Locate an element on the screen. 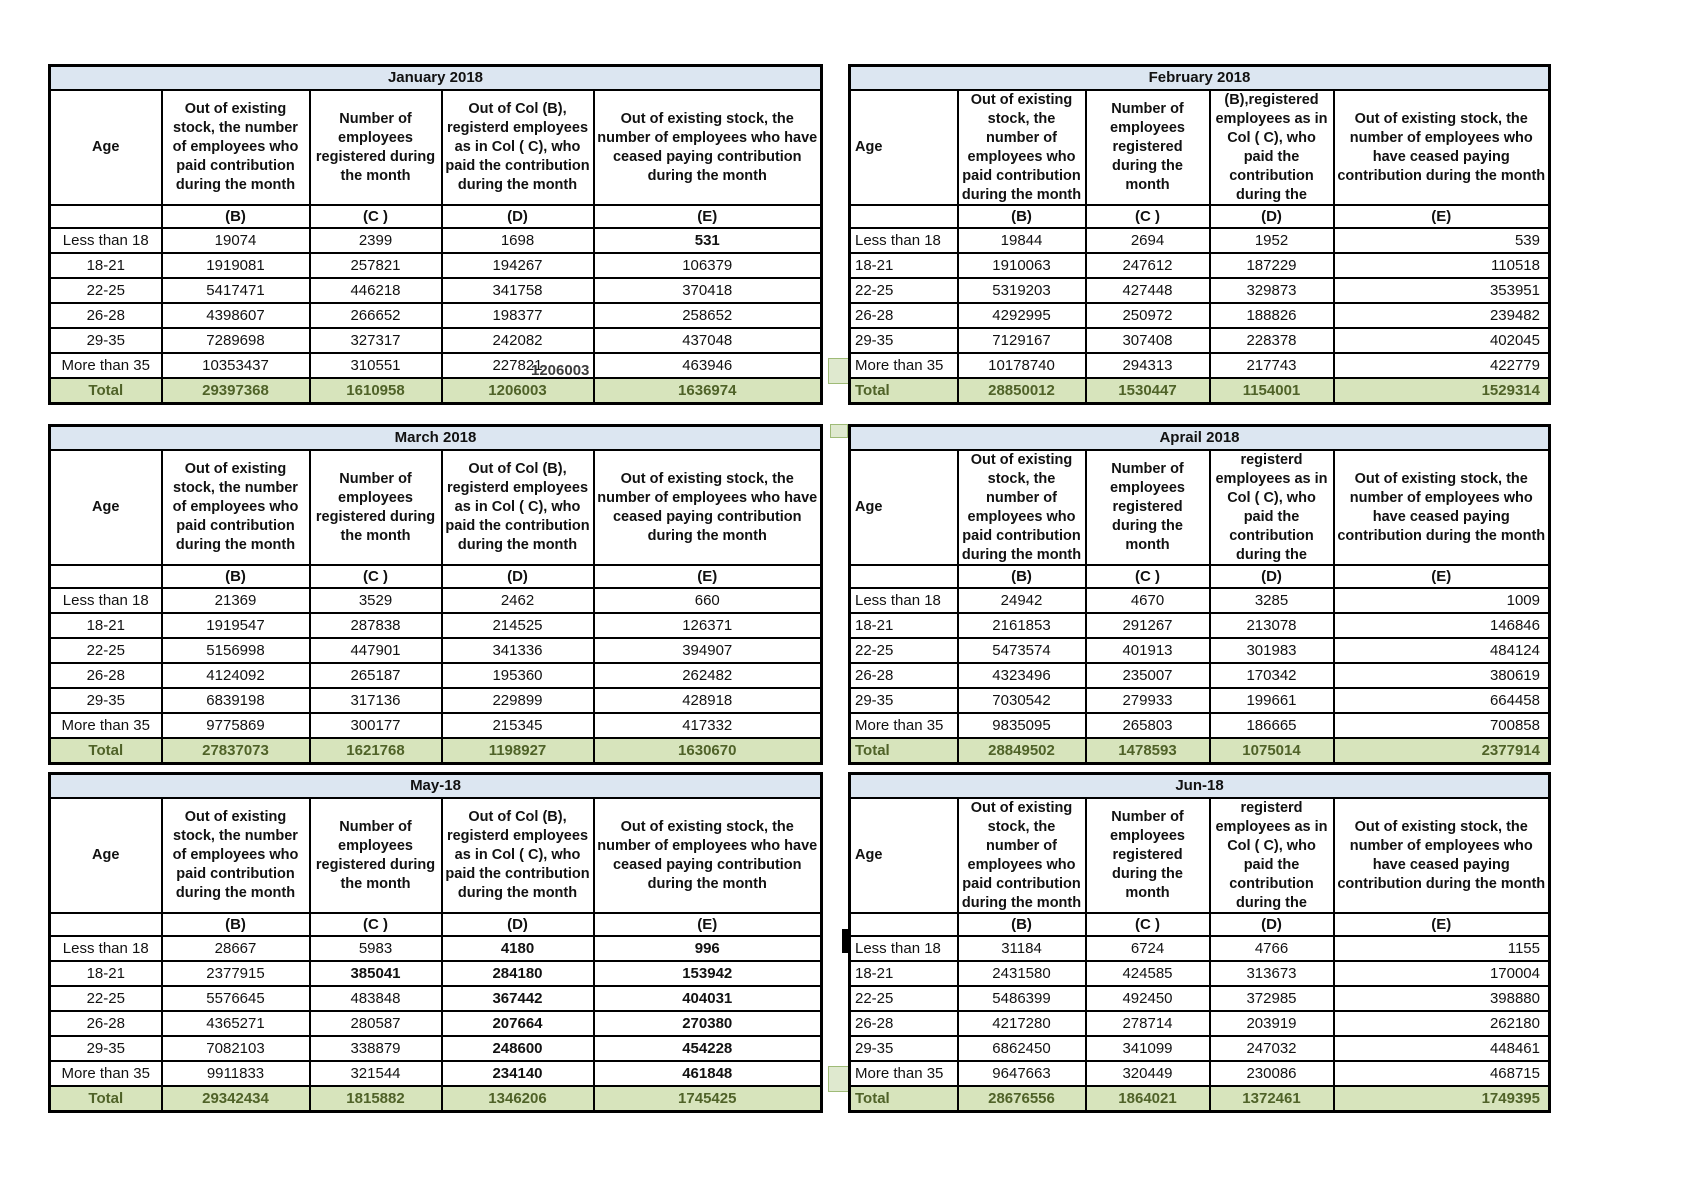 Image resolution: width=1684 pixels, height=1191 pixels. table-title: Jun-18 is located at coordinates (1199, 785).